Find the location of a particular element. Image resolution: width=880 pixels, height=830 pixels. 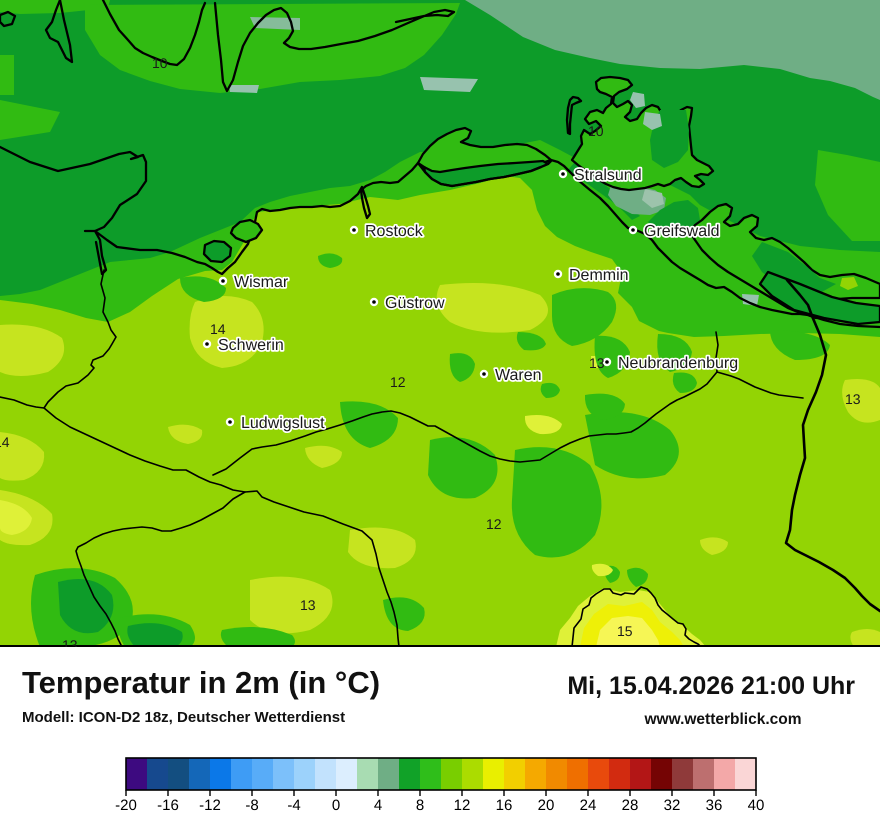

svg-text: -20 is located at coordinates (126, 805).